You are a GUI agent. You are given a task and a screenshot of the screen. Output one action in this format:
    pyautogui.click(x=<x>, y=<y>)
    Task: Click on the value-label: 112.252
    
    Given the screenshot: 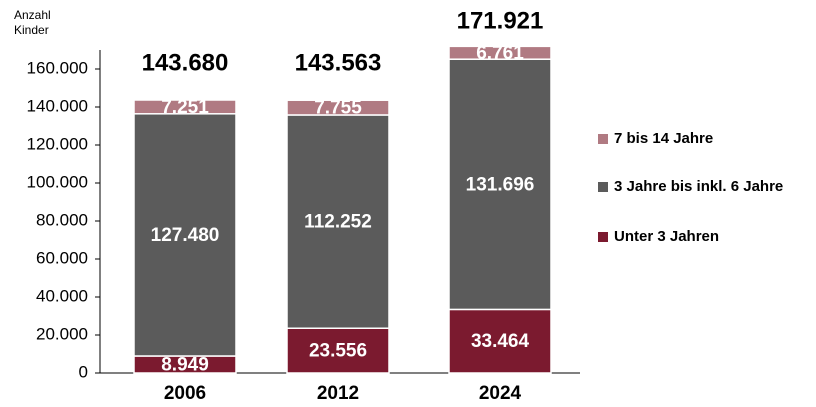 What is the action you would take?
    pyautogui.click(x=338, y=222)
    